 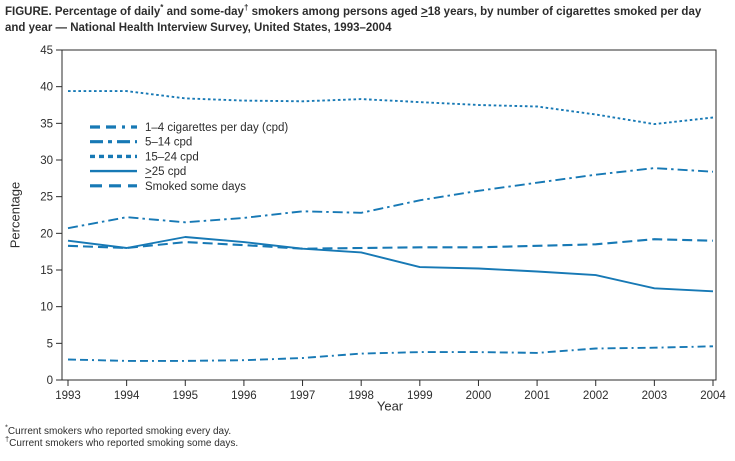 What do you see at coordinates (420, 396) in the screenshot?
I see `x-tick-label: 1999` at bounding box center [420, 396].